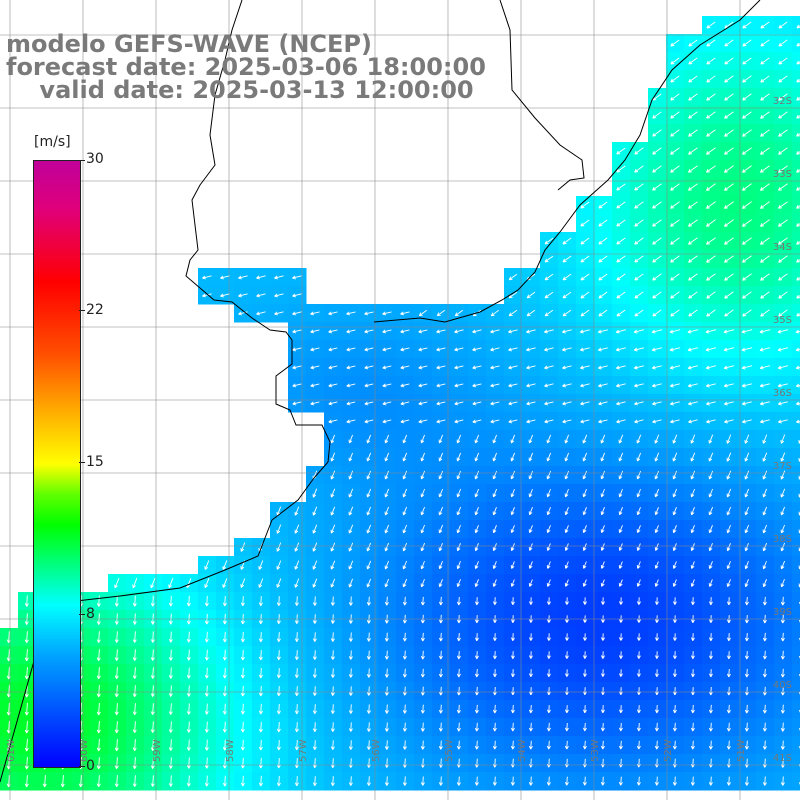 The height and width of the screenshot is (800, 800). I want to click on longitude-label: 60W, so click(84, 750).